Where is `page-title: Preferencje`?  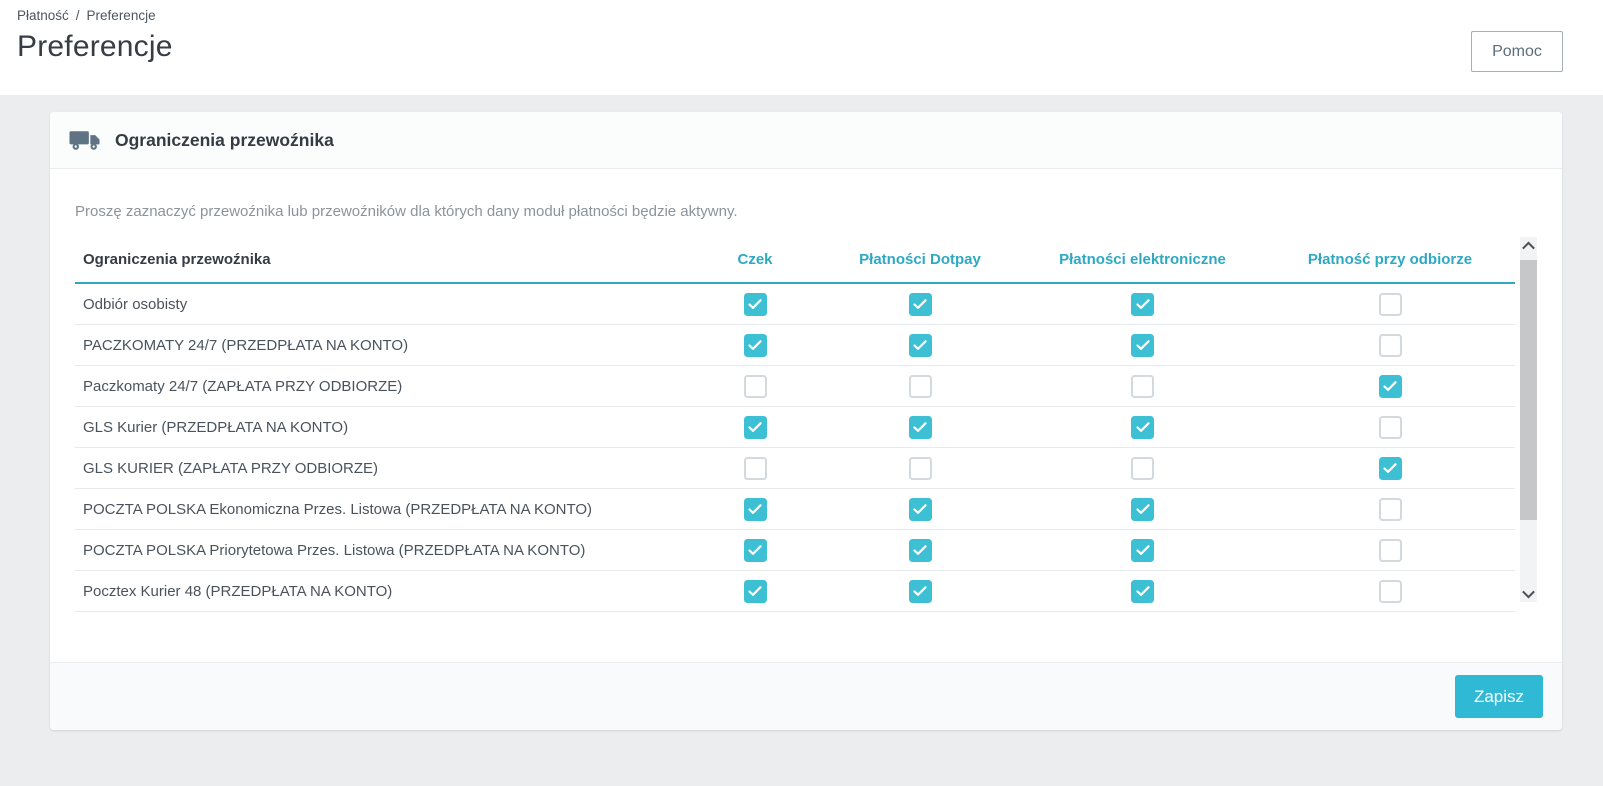
page-title: Preferencje is located at coordinates (95, 46).